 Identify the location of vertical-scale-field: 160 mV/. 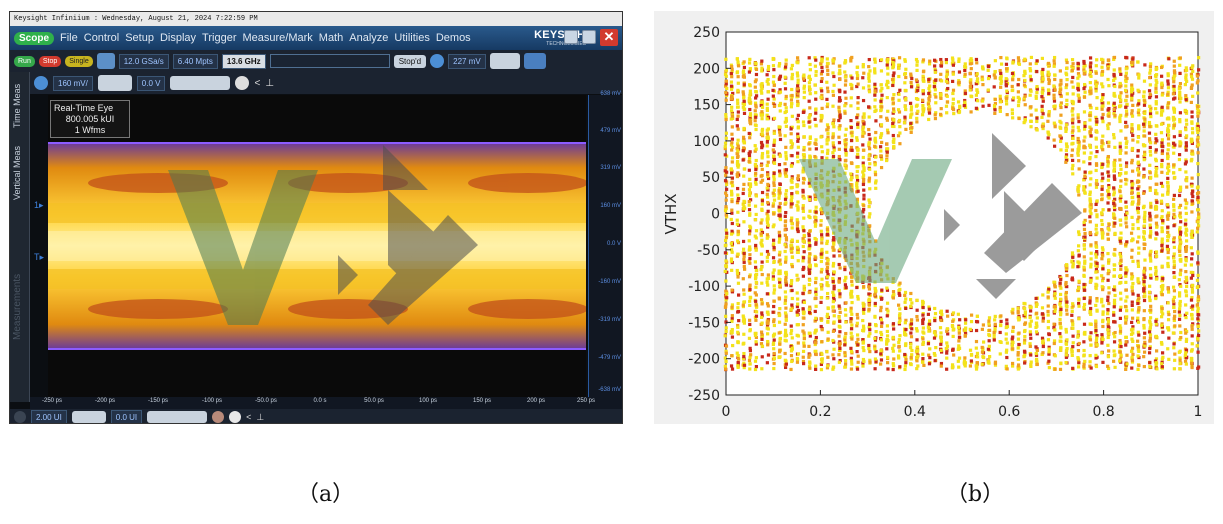
(73, 83).